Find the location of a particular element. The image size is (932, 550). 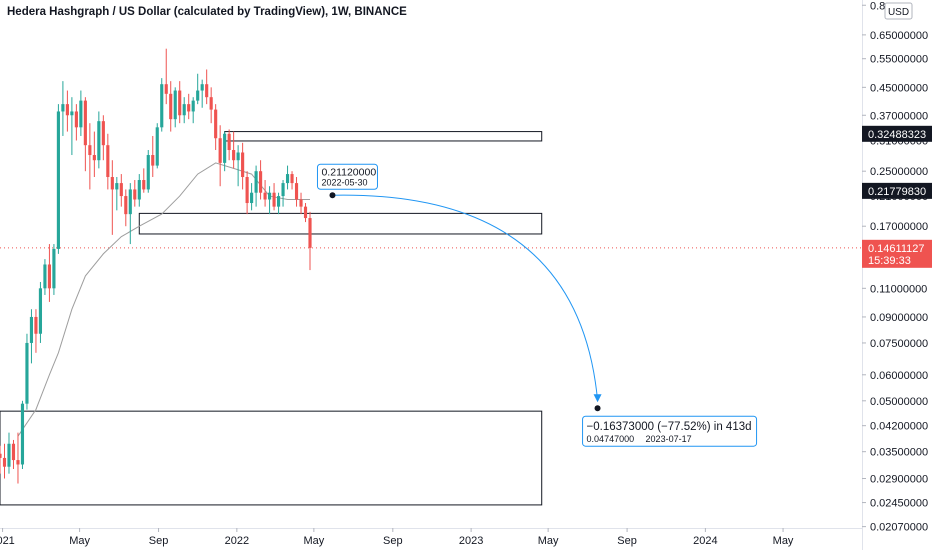

price-marker is located at coordinates (897, 133).